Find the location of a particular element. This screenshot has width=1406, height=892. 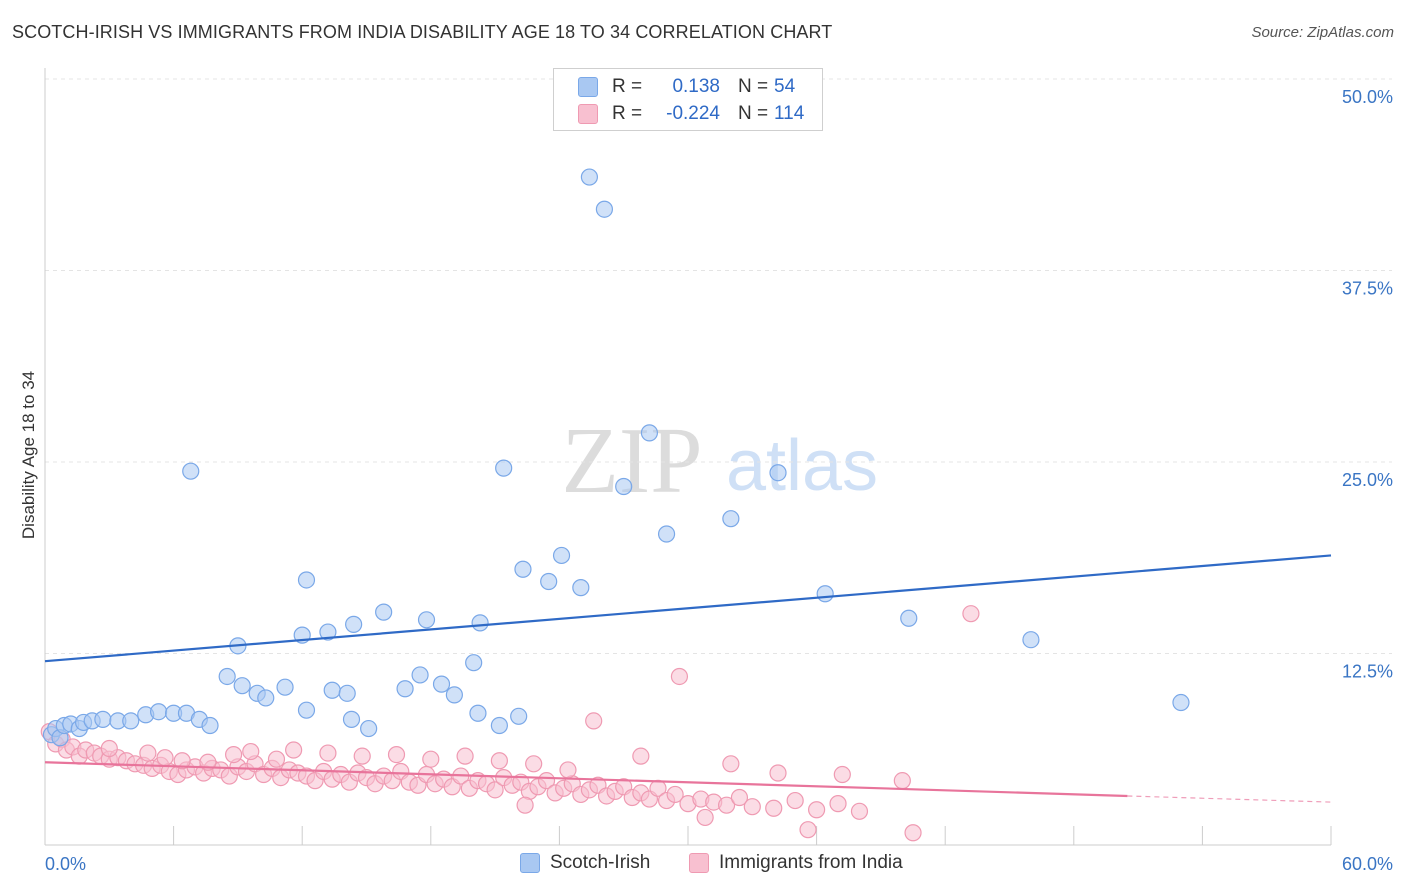

legend-r-label: R = is located at coordinates (627, 86).